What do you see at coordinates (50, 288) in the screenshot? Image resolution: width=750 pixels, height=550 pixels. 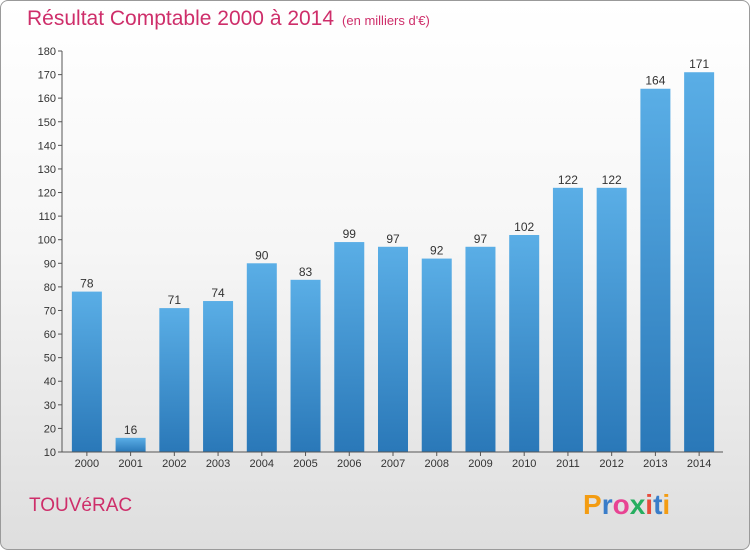 I see `y-tick-label: 80` at bounding box center [50, 288].